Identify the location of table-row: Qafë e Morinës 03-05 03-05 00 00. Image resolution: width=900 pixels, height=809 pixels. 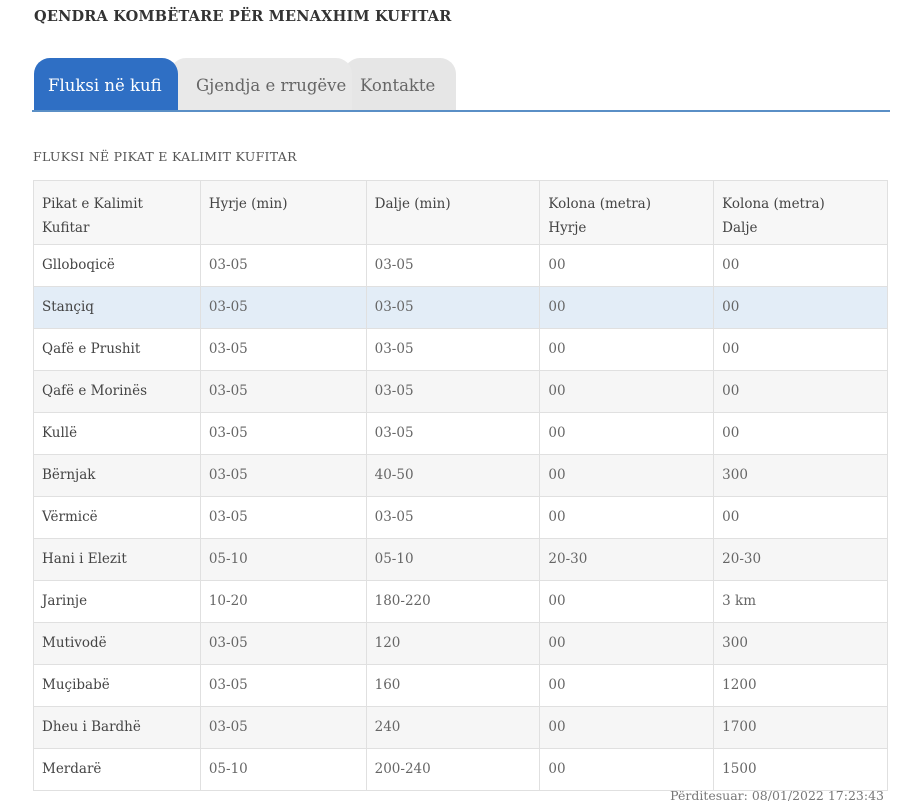
(460, 391).